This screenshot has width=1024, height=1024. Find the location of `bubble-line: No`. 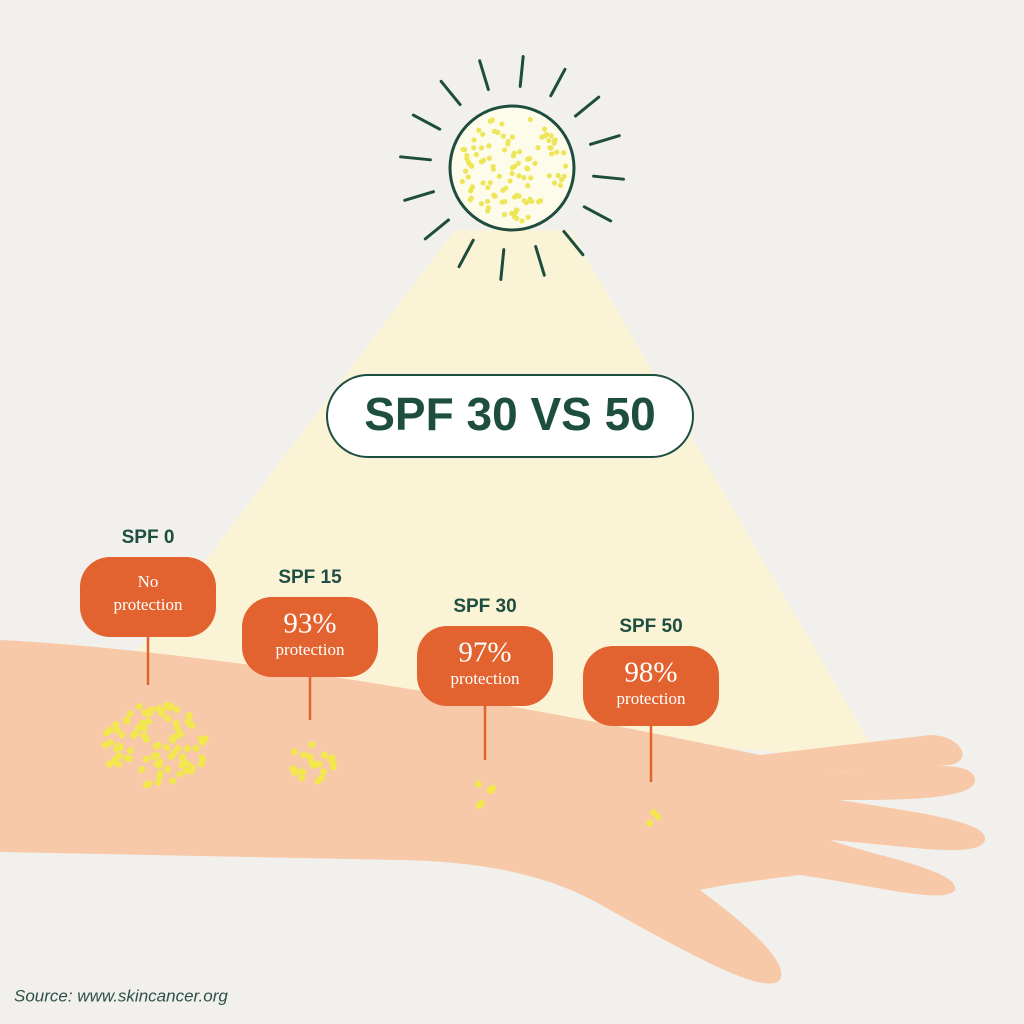

bubble-line: No is located at coordinates (148, 581).